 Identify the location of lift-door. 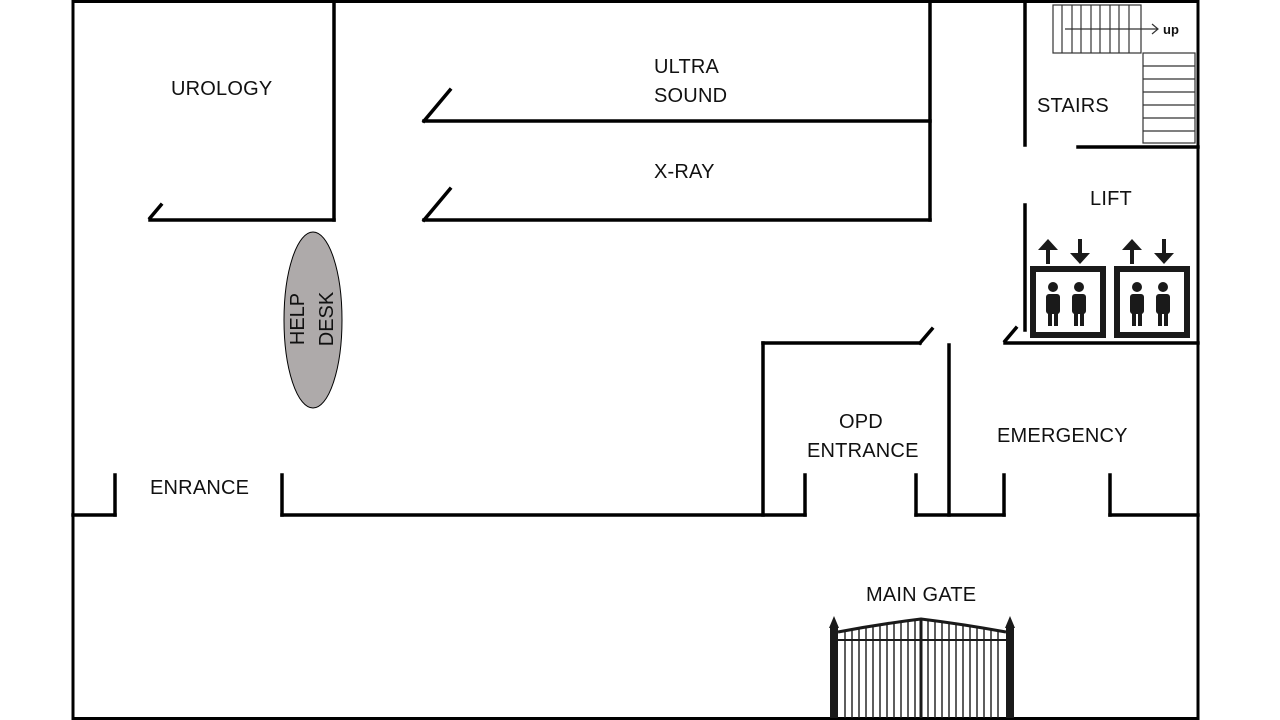
(1010, 334).